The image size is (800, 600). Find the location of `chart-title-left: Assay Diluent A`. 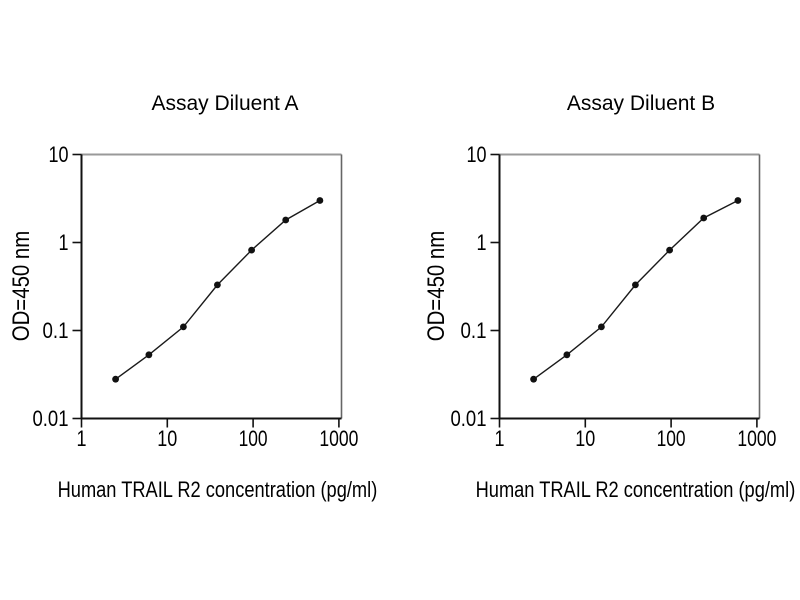

chart-title-left: Assay Diluent A is located at coordinates (225, 103).